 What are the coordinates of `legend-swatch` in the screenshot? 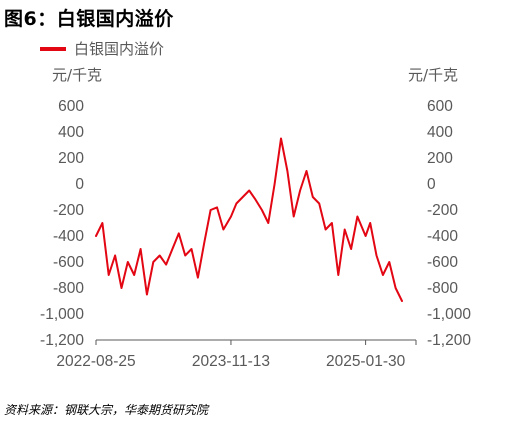 It's located at (53, 48).